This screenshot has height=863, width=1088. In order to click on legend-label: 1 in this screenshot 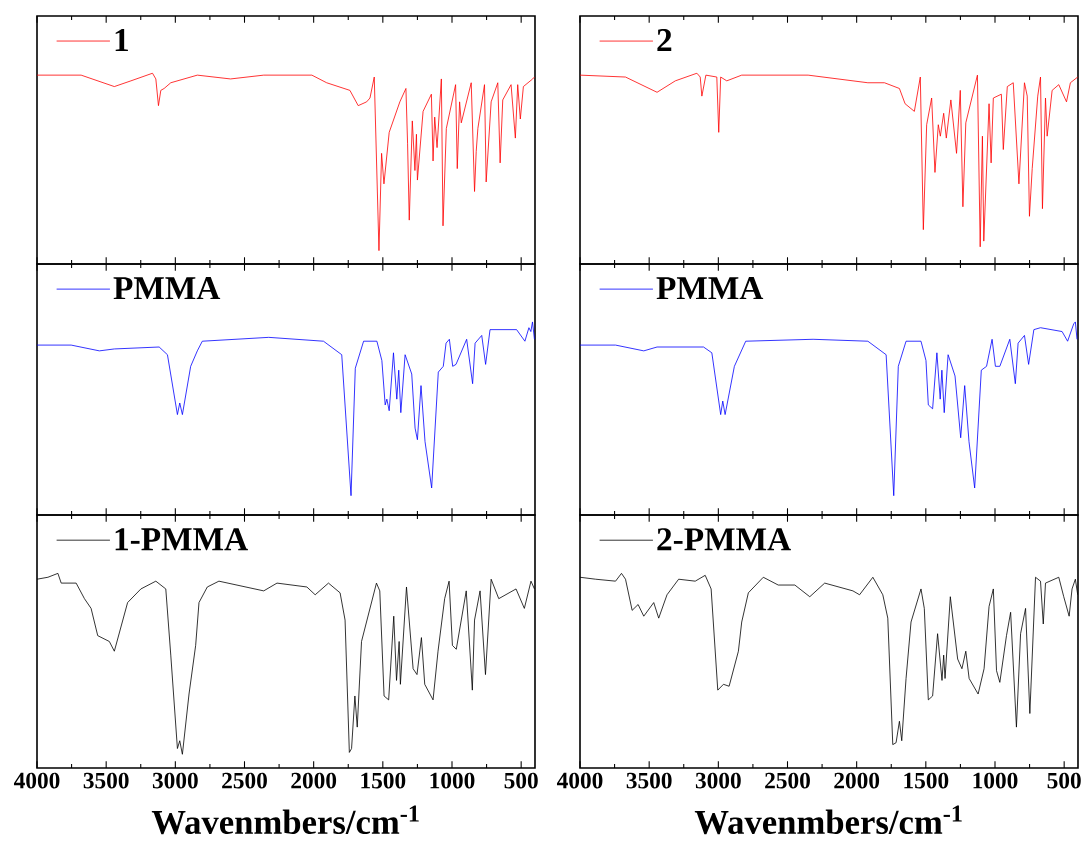, I will do `click(121, 40)`.